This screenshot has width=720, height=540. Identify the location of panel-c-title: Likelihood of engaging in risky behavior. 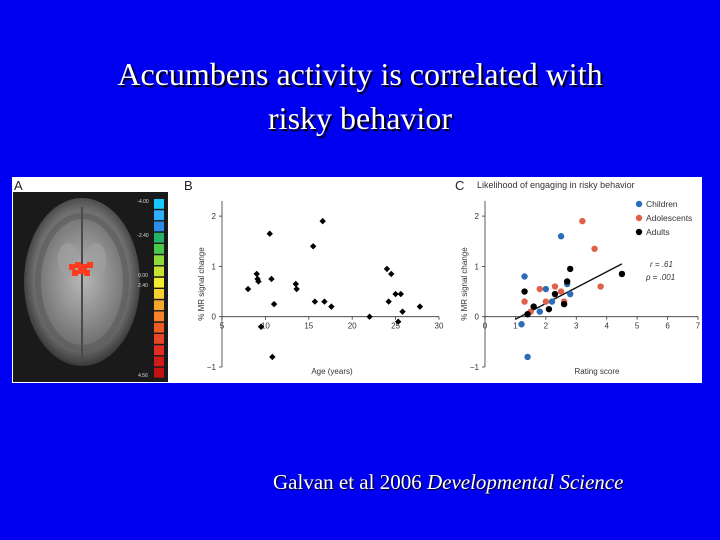
(556, 185).